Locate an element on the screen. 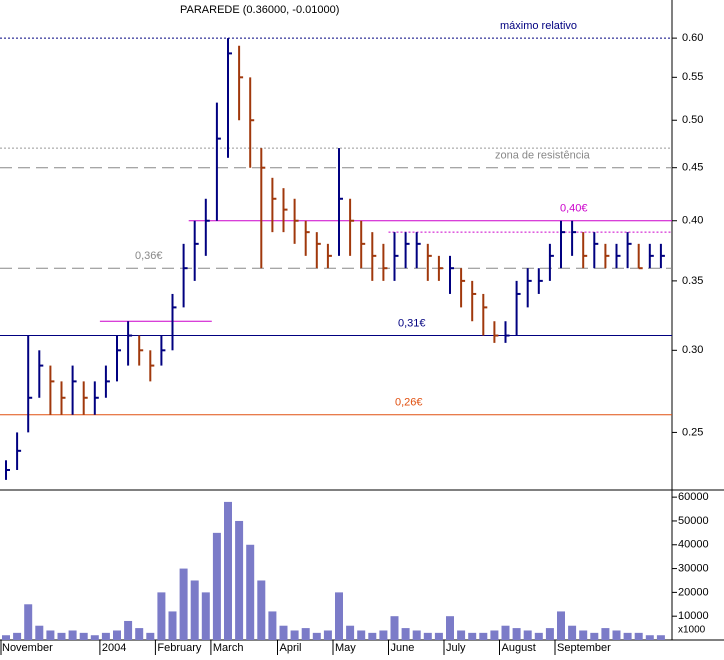 The width and height of the screenshot is (724, 660). y2-tick-label: 20000 is located at coordinates (693, 592).